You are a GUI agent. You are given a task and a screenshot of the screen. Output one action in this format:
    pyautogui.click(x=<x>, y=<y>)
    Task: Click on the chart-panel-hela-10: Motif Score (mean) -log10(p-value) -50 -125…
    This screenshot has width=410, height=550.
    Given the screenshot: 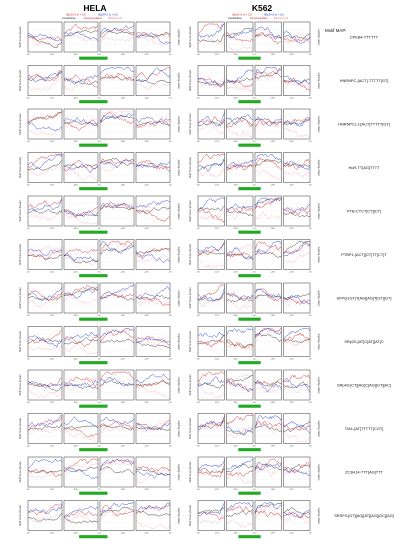 What is the action you would take?
    pyautogui.click(x=99, y=475)
    